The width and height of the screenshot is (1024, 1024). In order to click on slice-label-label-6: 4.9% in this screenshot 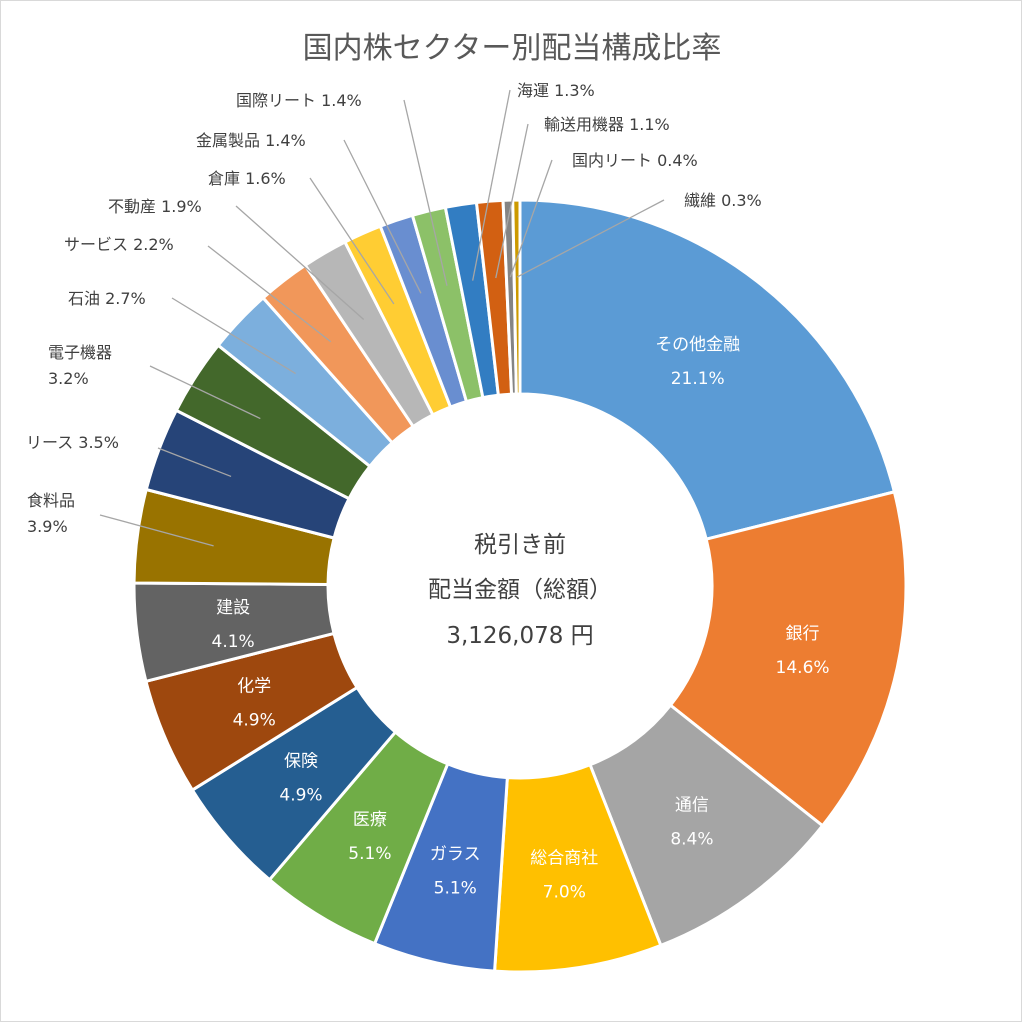, I will do `click(300, 796)`.